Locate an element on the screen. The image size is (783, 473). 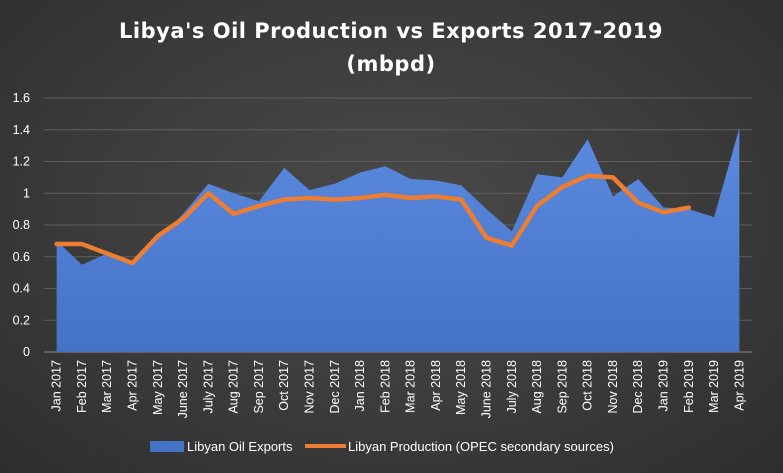
y-tick-label: 0 is located at coordinates (26, 352).